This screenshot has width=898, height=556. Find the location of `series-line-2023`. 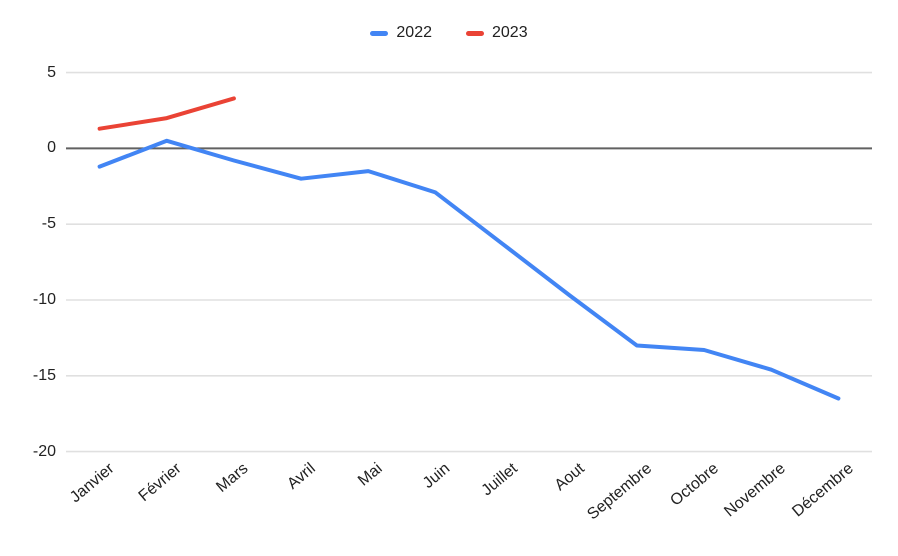

series-line-2023 is located at coordinates (166, 113).